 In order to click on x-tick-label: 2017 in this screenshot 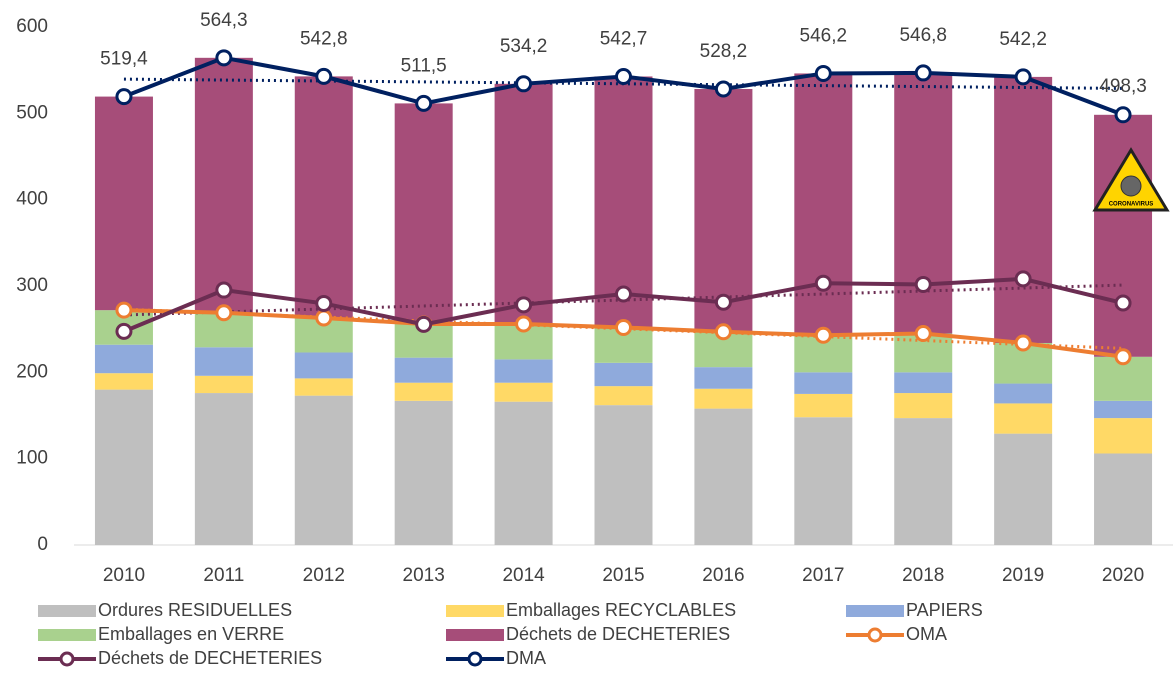, I will do `click(823, 575)`.